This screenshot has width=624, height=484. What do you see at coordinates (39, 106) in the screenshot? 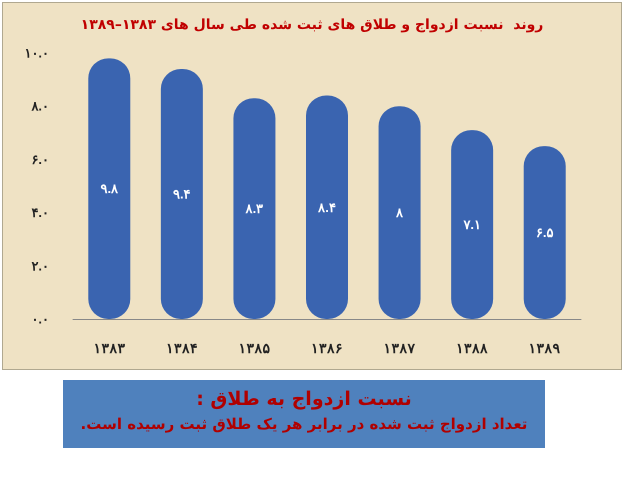
I see `y-tick-label: ۸.۰` at bounding box center [39, 106].